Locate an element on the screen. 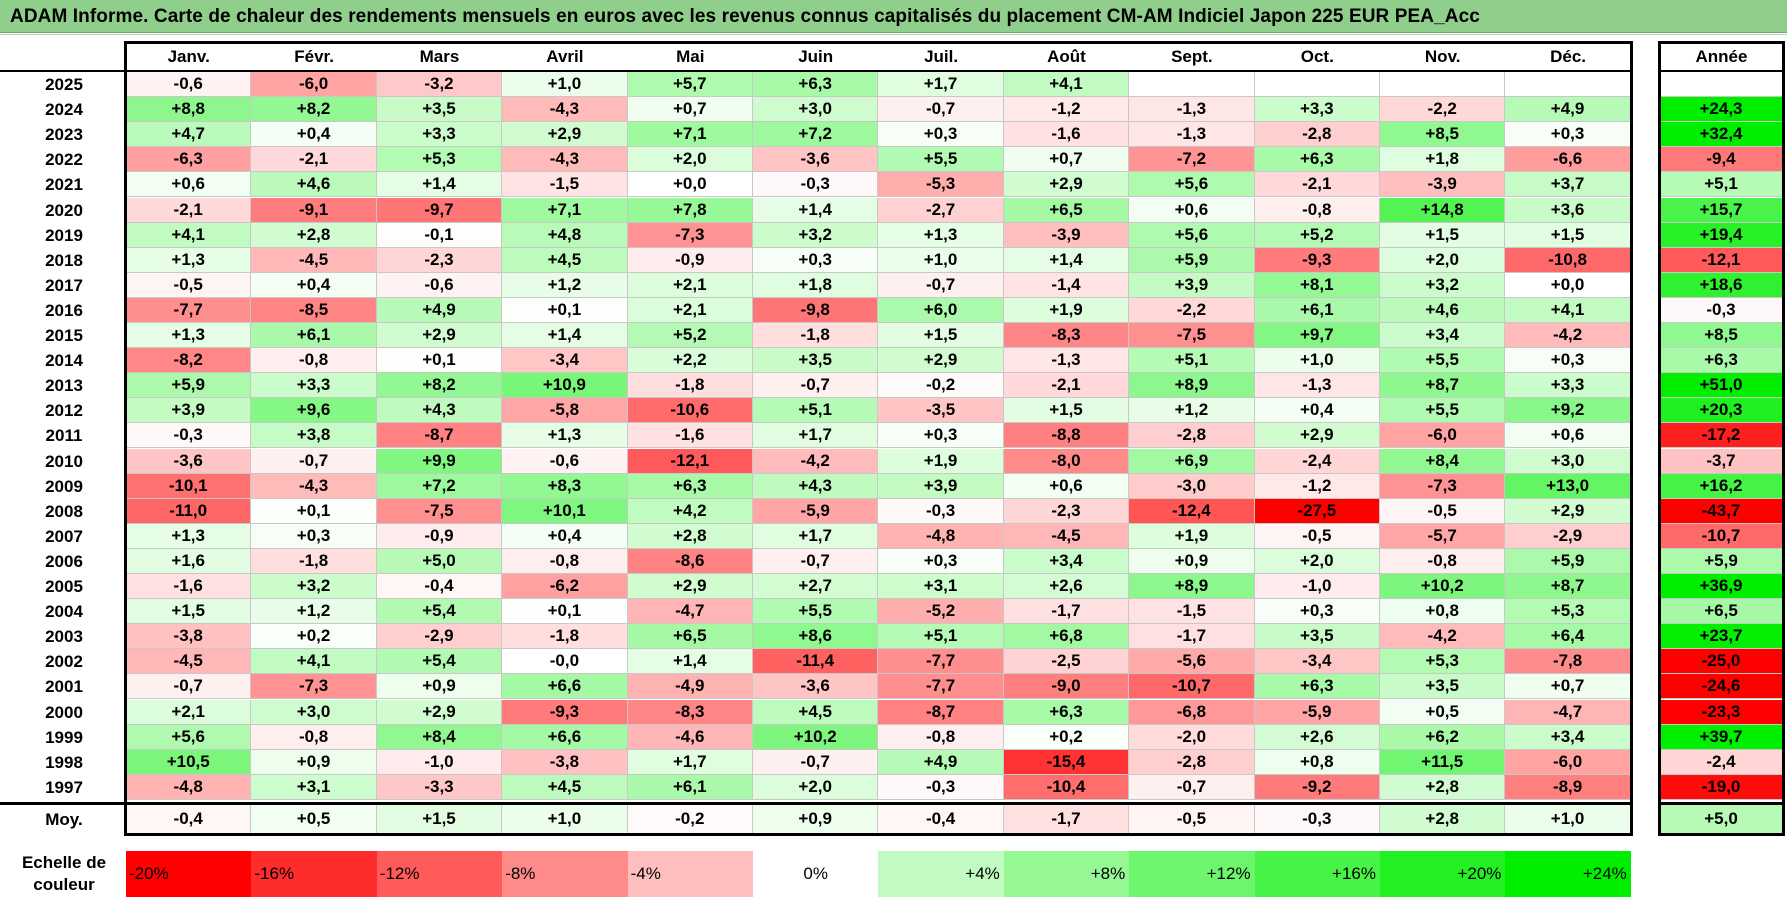 The image size is (1787, 912). heatmap-cell: -3,2 is located at coordinates (439, 85).